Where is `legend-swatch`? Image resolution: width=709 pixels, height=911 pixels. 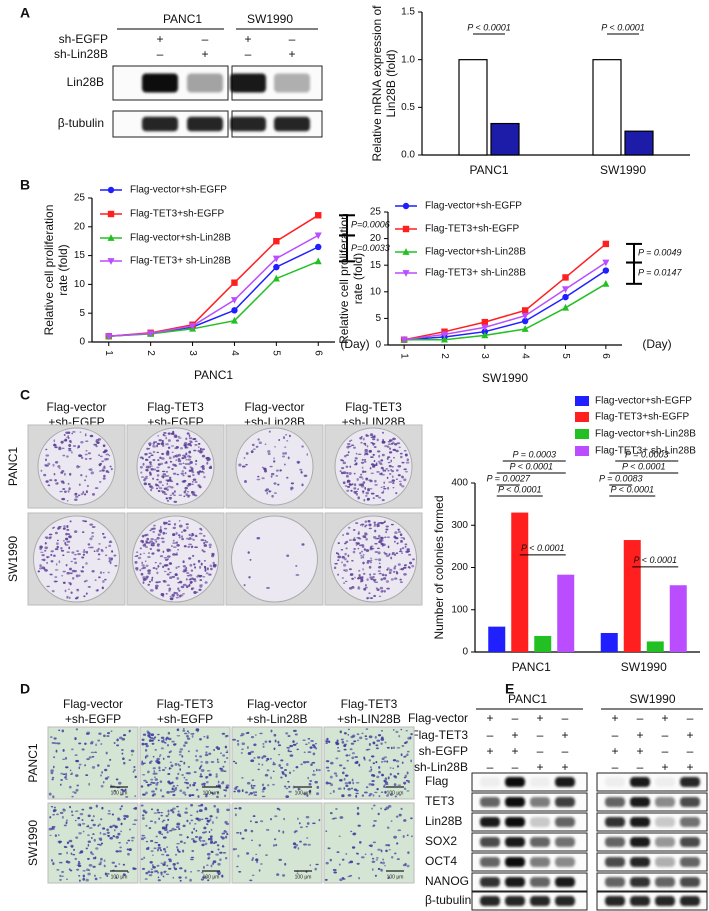 legend-swatch is located at coordinates (582, 401).